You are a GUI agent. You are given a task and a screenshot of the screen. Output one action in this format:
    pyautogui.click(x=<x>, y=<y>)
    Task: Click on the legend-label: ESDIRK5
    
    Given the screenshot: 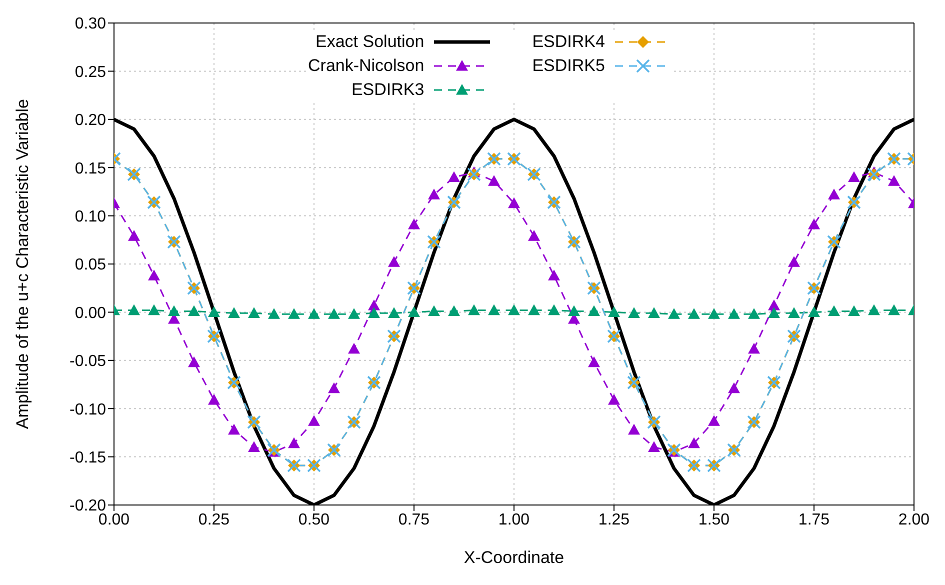 What is the action you would take?
    pyautogui.click(x=568, y=66)
    